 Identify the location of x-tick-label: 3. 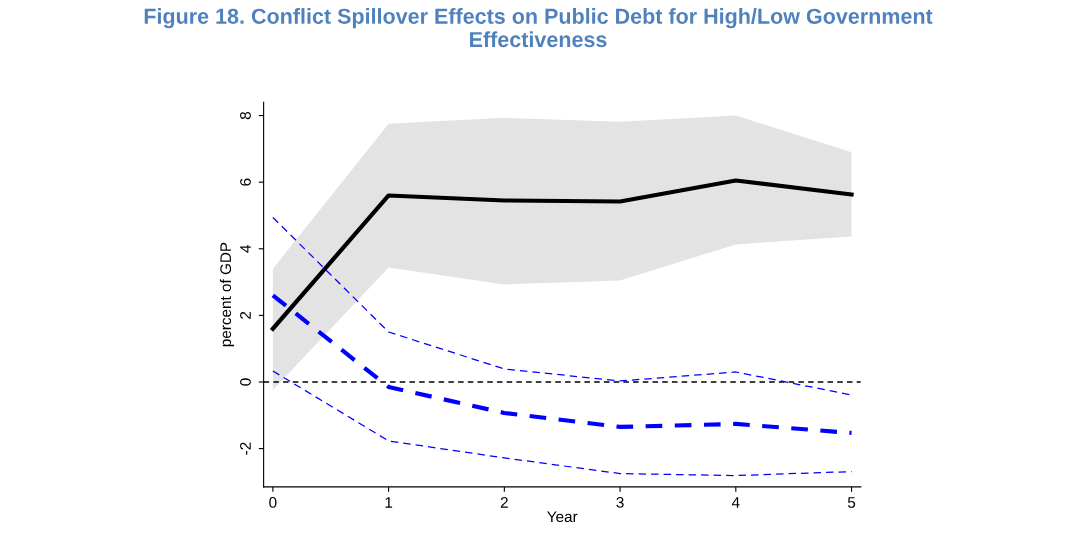
(620, 502).